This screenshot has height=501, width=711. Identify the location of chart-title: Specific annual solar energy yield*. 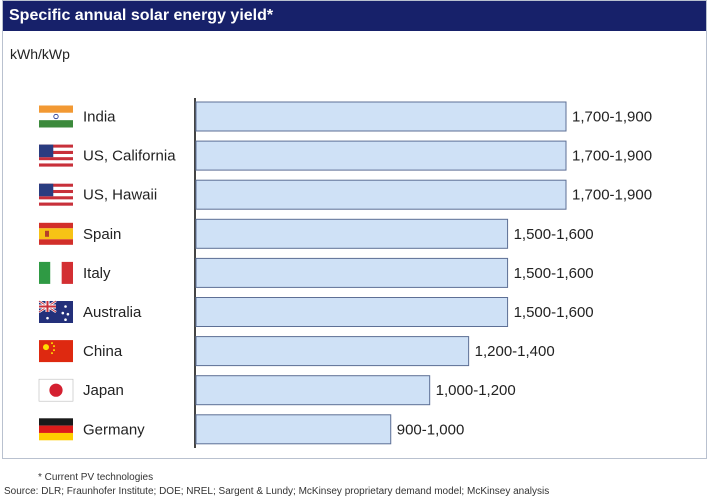
(354, 16).